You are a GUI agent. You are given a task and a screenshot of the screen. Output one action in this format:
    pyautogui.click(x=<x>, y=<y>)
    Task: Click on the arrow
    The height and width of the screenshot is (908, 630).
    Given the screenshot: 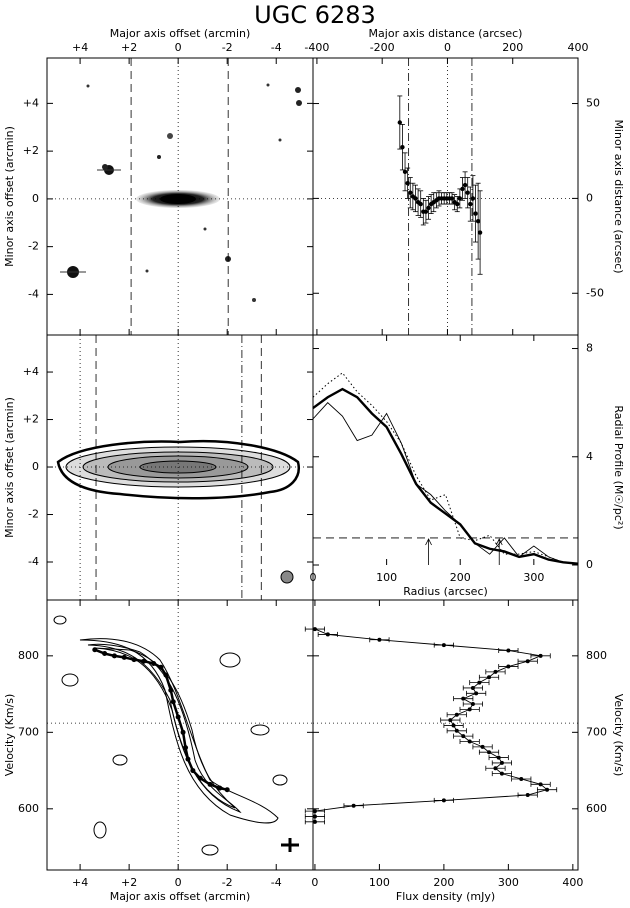 What is the action you would take?
    pyautogui.click(x=499, y=551)
    